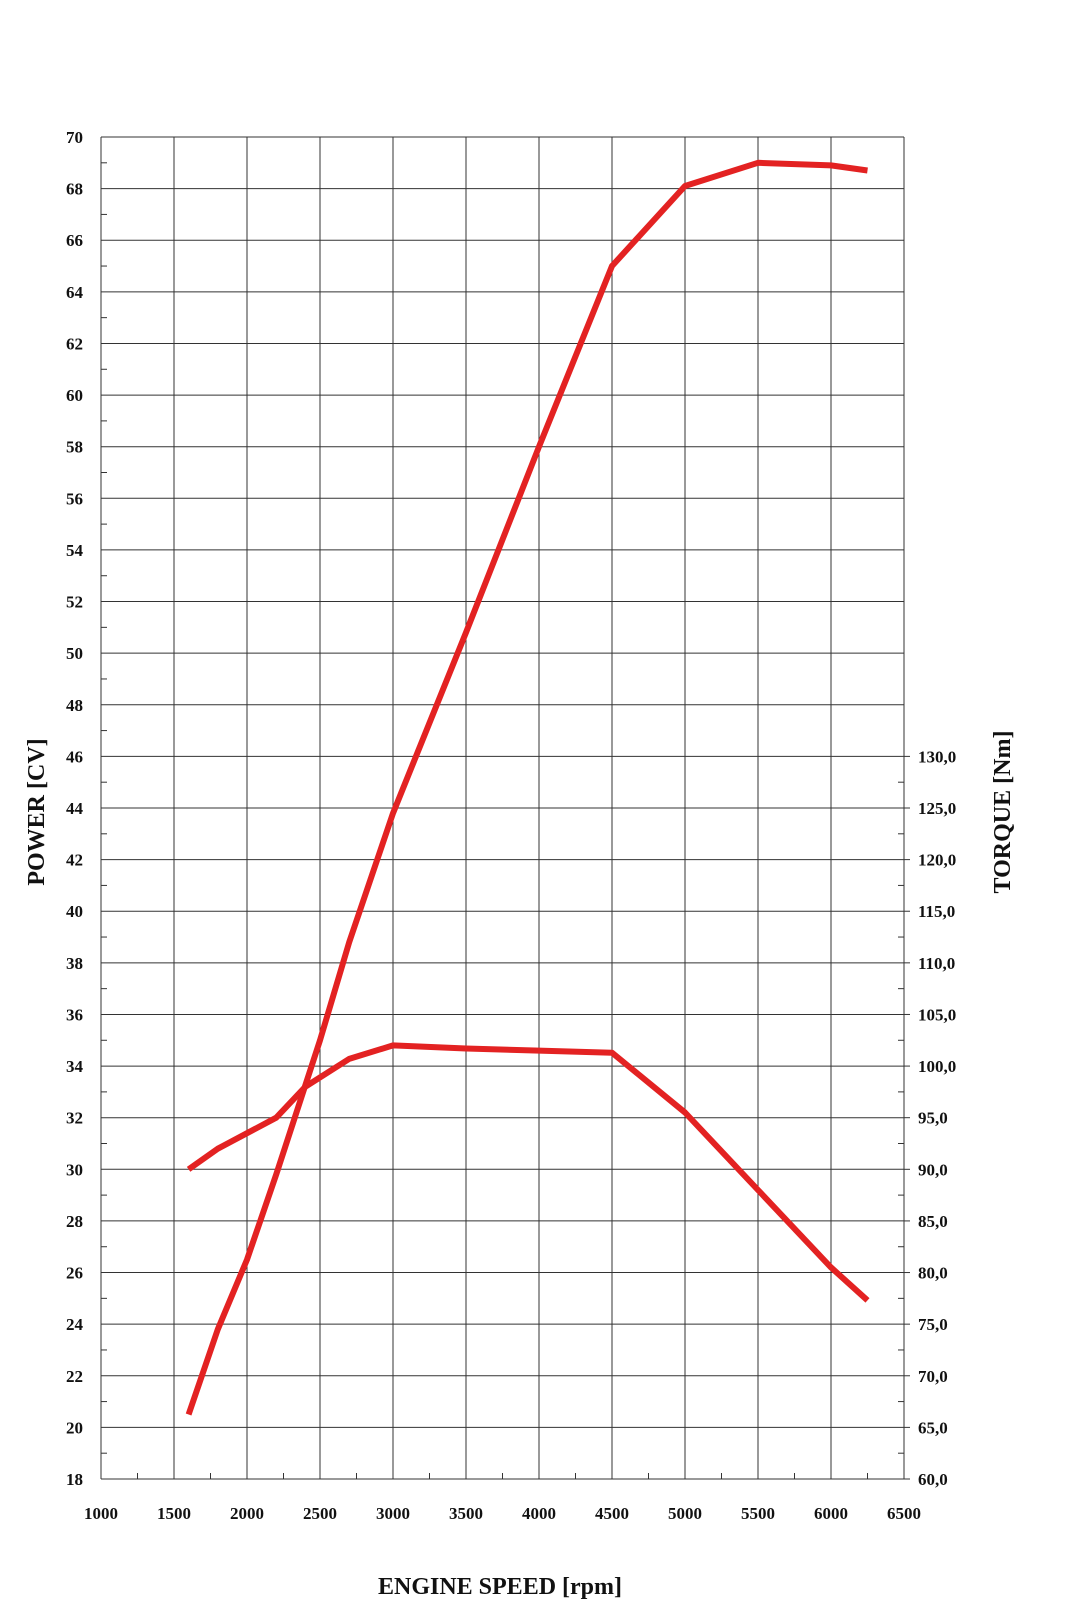  I want to click on left-y-tick-label: 20, so click(74, 1427).